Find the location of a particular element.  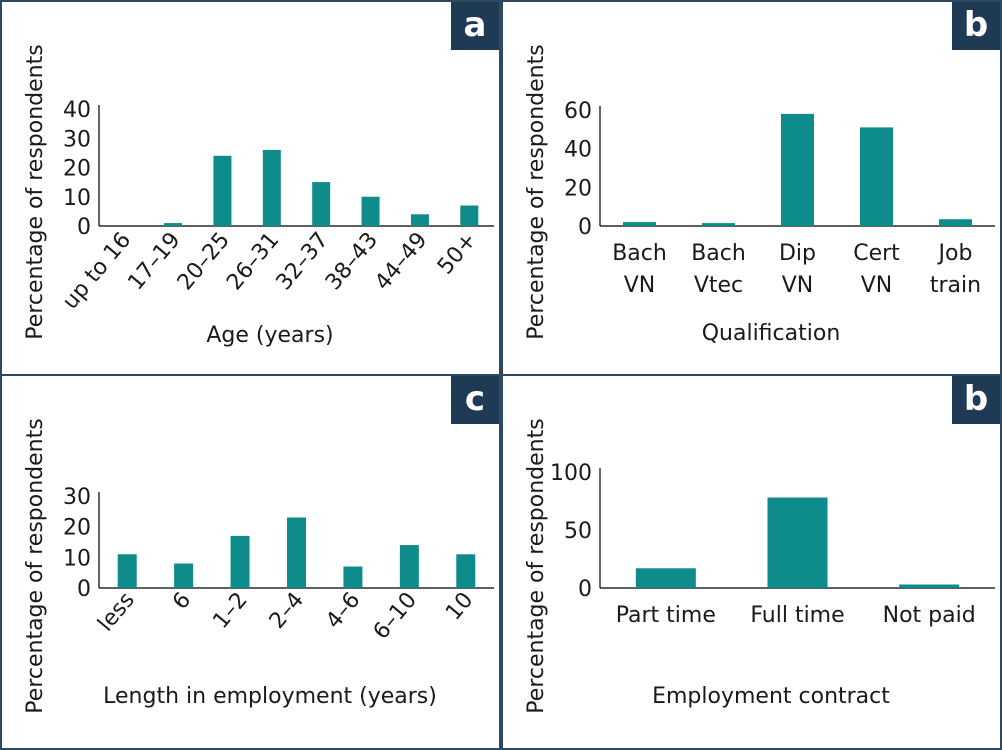

x-tick-label: 26–31 is located at coordinates (253, 261).